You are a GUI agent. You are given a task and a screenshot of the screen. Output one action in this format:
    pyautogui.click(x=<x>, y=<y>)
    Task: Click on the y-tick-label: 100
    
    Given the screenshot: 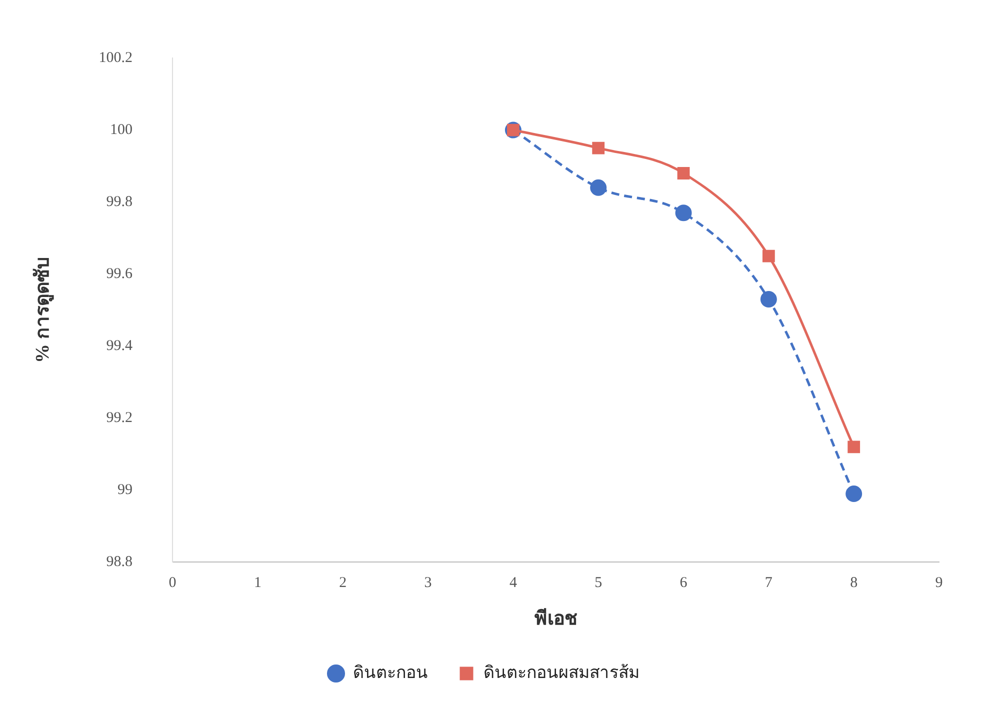 What is the action you would take?
    pyautogui.click(x=121, y=130)
    